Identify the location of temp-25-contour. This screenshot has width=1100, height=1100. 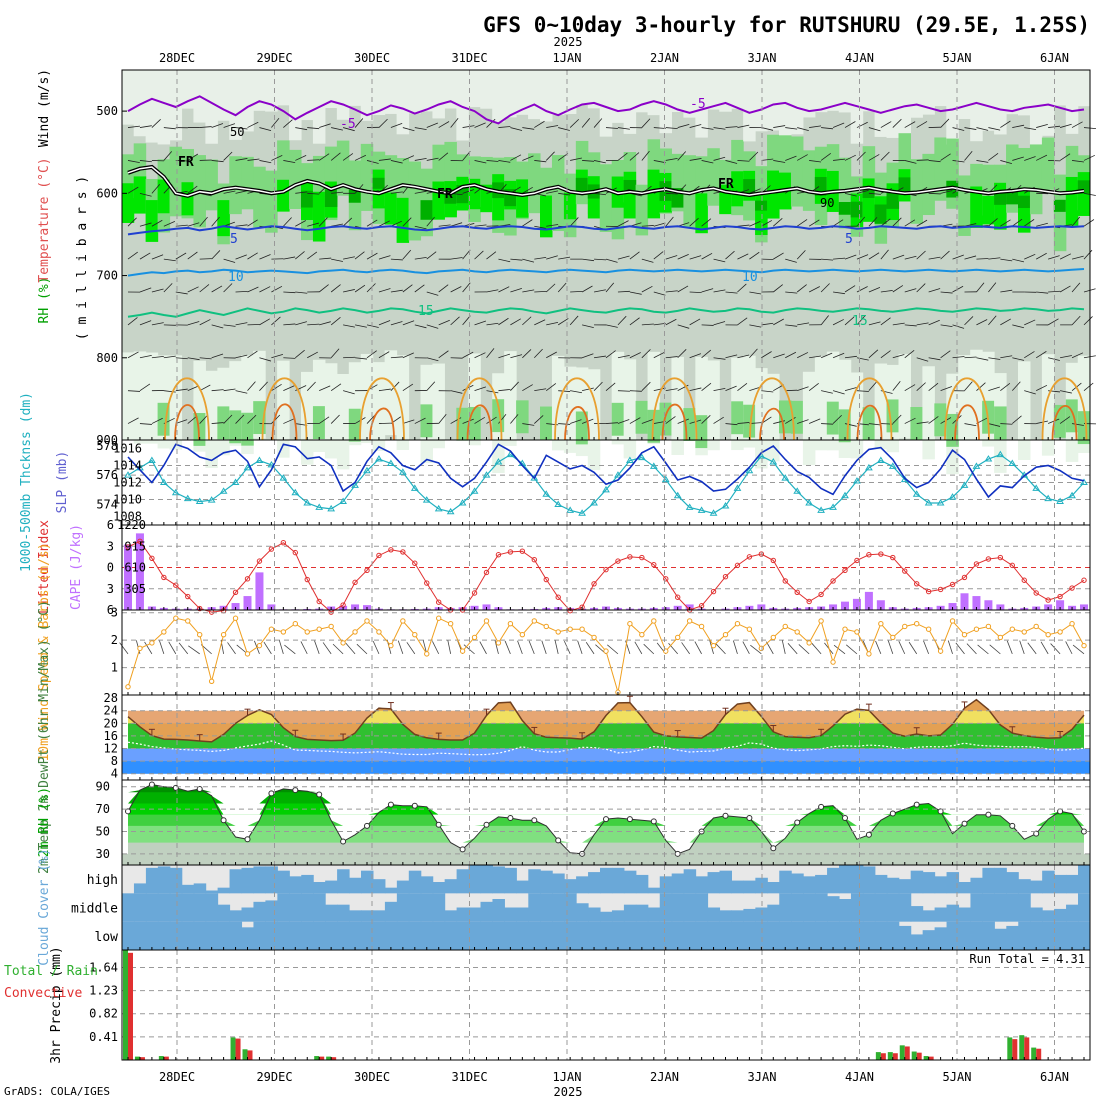
(284, 422).